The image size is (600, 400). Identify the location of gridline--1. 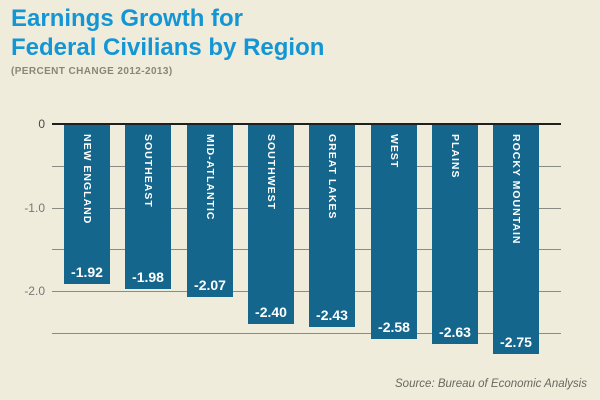
(306, 208).